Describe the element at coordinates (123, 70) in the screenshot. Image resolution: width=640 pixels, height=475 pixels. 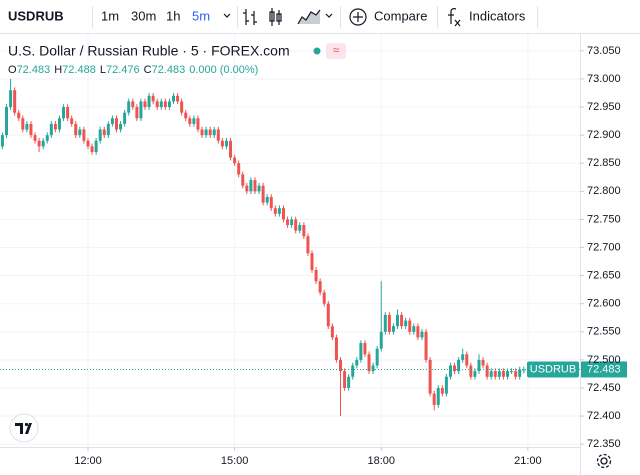
I see `ohlc-value: 72.476` at that location.